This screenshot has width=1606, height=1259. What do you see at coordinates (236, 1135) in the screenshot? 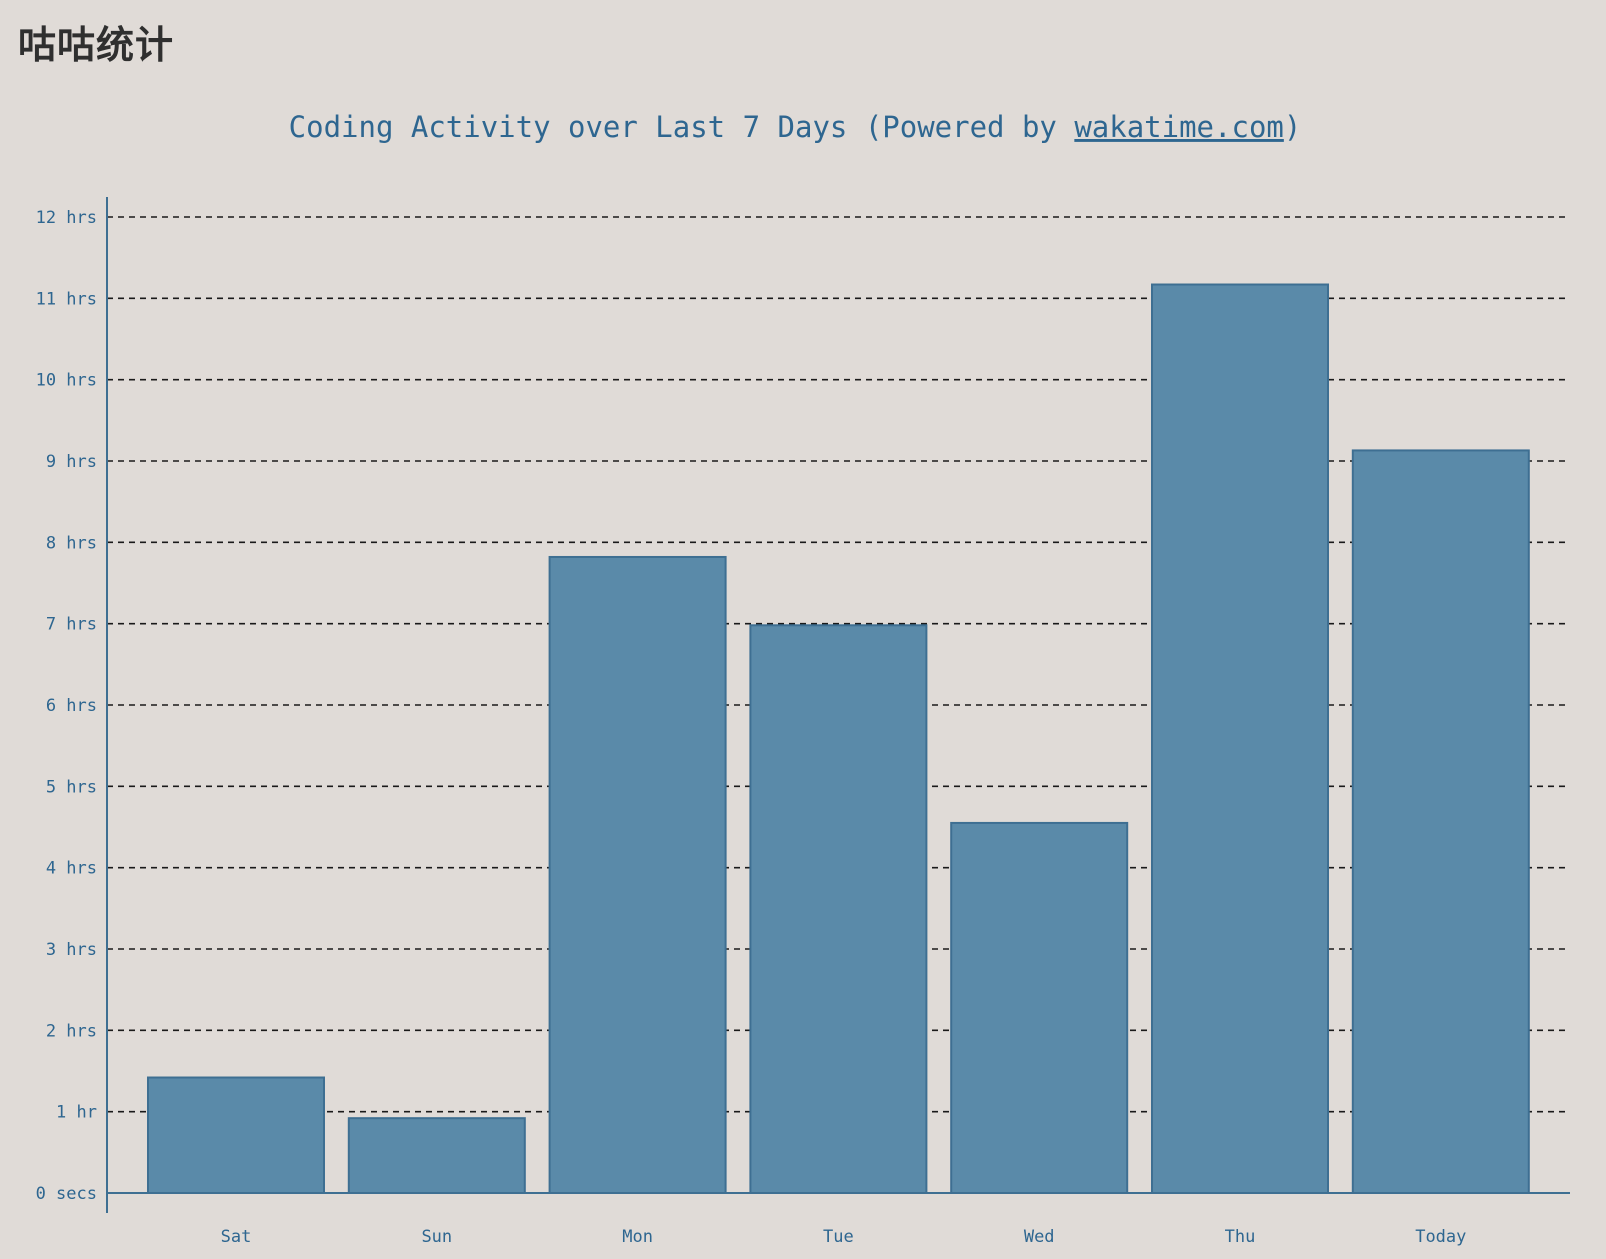
I see `bar-sat` at bounding box center [236, 1135].